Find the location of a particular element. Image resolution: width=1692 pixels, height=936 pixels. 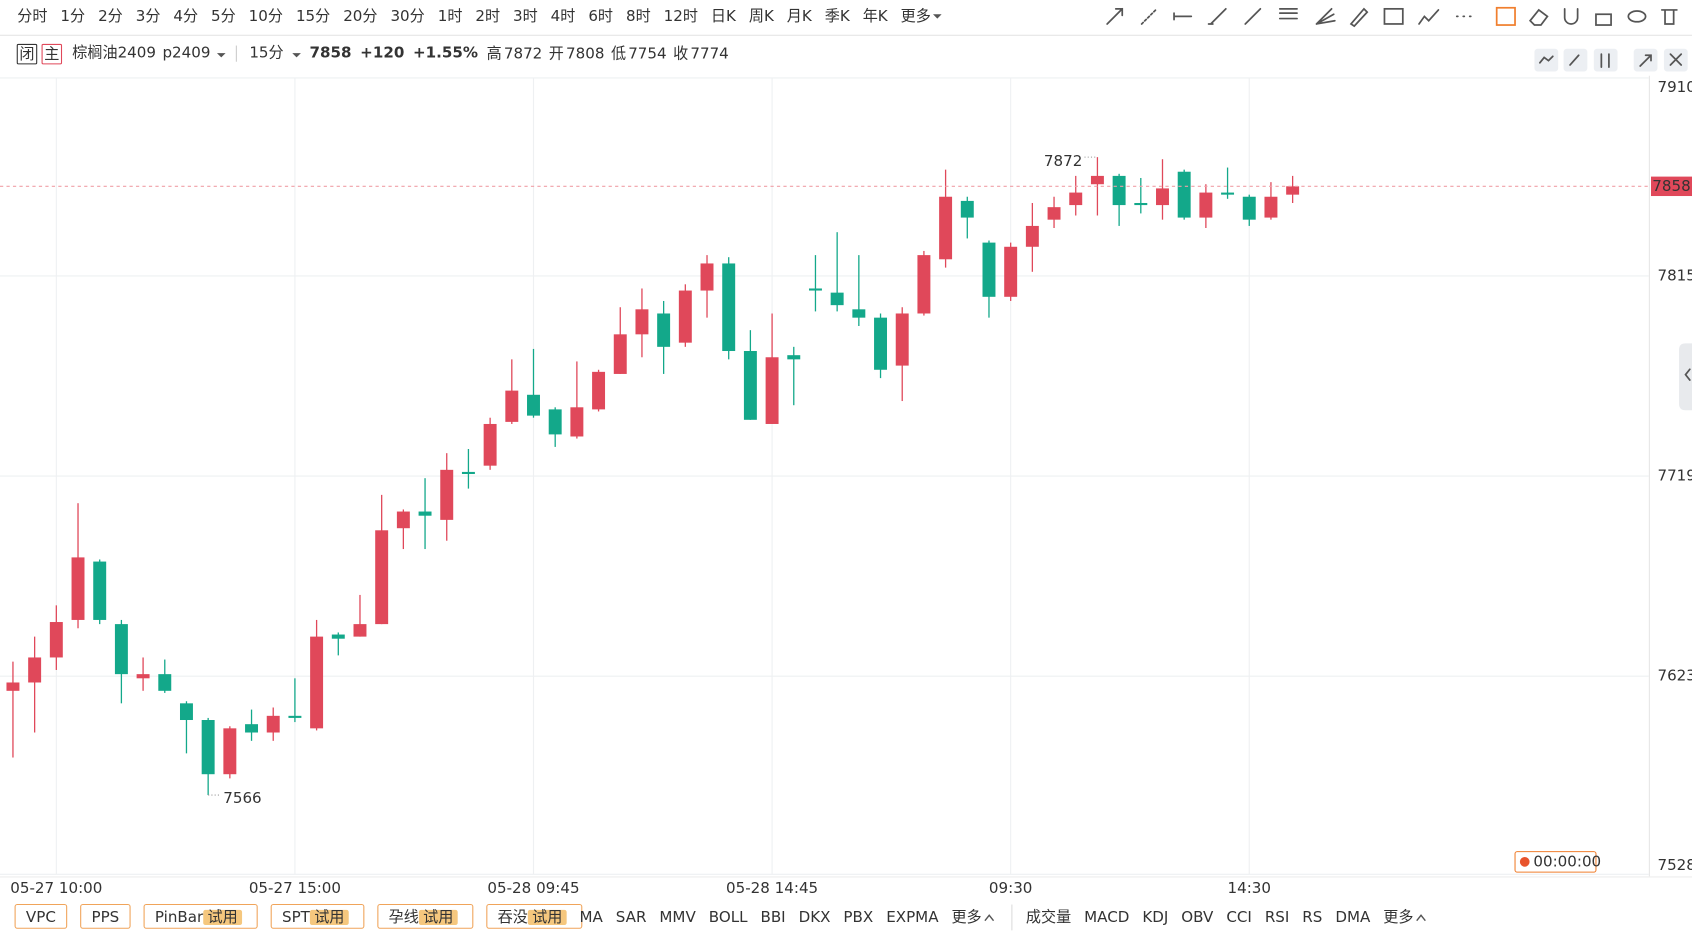

timeframe: 3时 is located at coordinates (525, 16).